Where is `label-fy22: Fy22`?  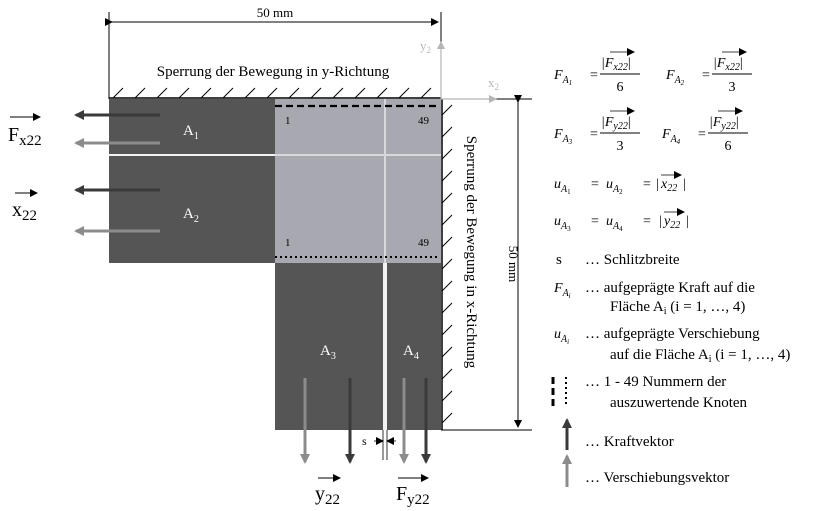
label-fy22: Fy22 is located at coordinates (413, 491).